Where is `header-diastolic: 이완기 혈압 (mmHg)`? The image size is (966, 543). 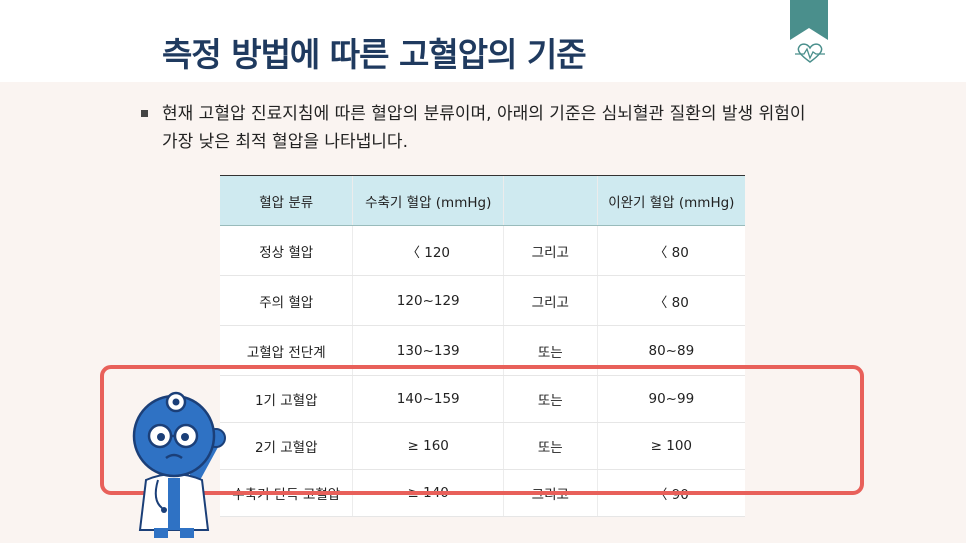 header-diastolic: 이완기 혈압 (mmHg) is located at coordinates (670, 200).